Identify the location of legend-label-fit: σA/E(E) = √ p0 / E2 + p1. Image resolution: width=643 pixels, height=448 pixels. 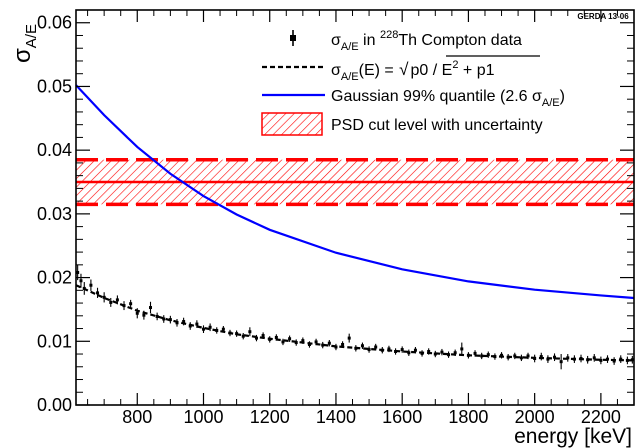
(413, 71).